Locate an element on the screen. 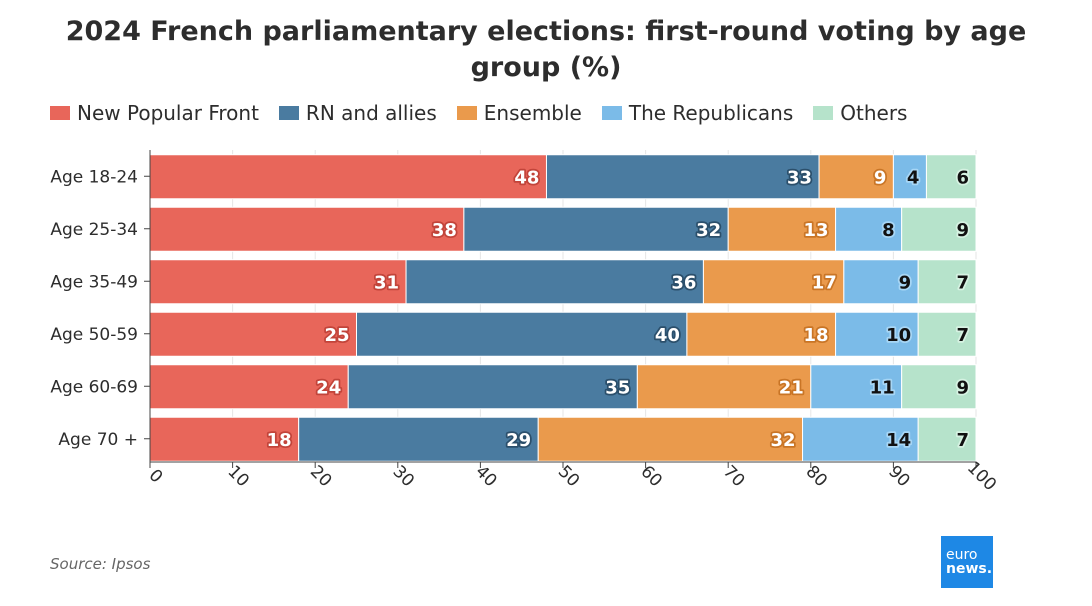 This screenshot has height=606, width=1092. data-label-2-5: 32 is located at coordinates (782, 440).